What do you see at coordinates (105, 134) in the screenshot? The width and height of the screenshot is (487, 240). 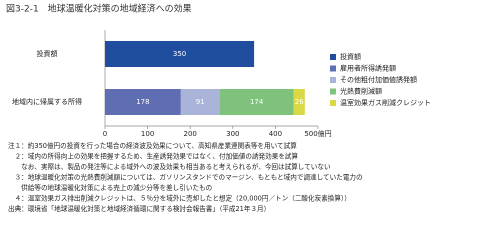 I see `x-tick-label: 0` at bounding box center [105, 134].